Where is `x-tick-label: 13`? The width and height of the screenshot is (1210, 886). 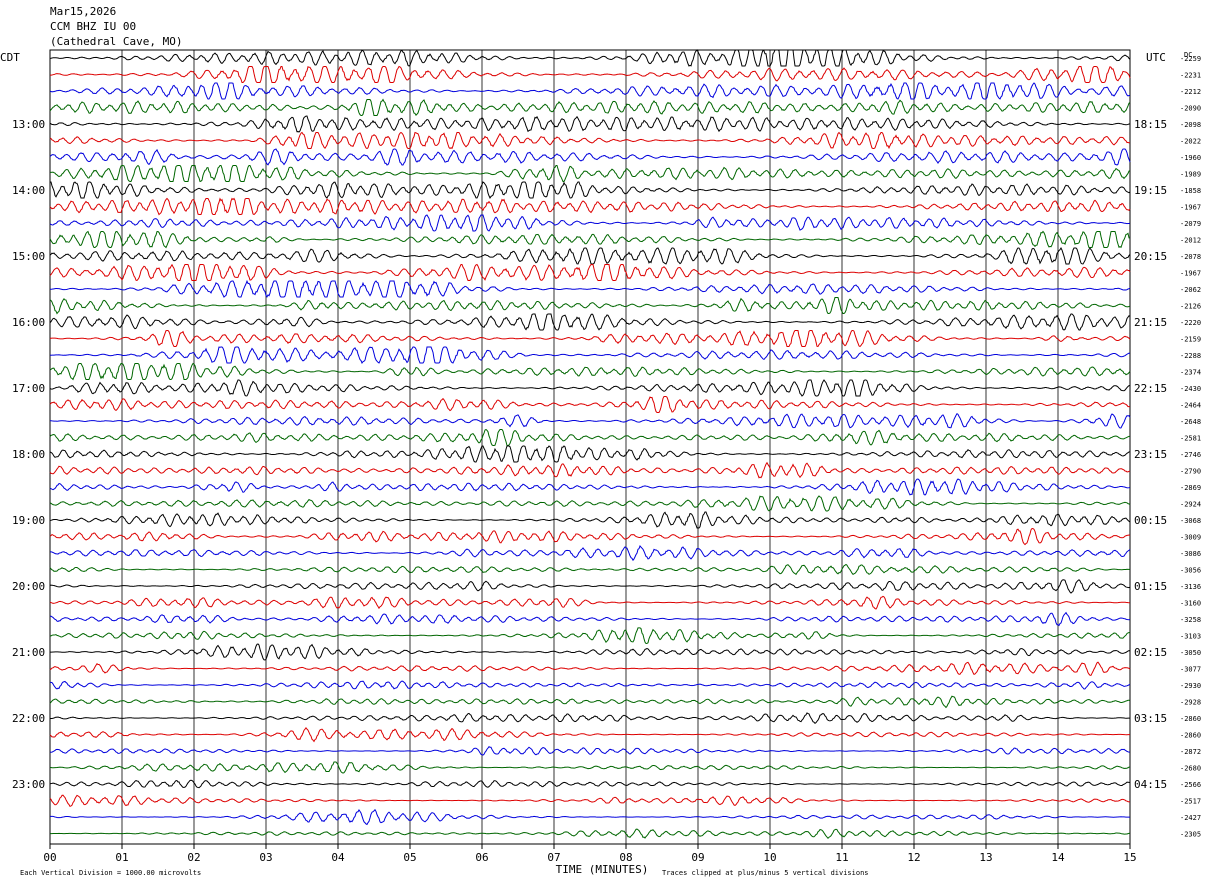 x-tick-label: 13 is located at coordinates (985, 857).